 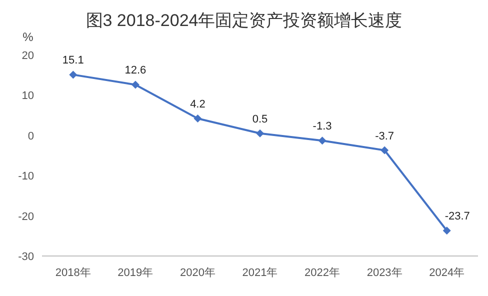 I want to click on y-tick-label: 20, so click(x=28, y=56).